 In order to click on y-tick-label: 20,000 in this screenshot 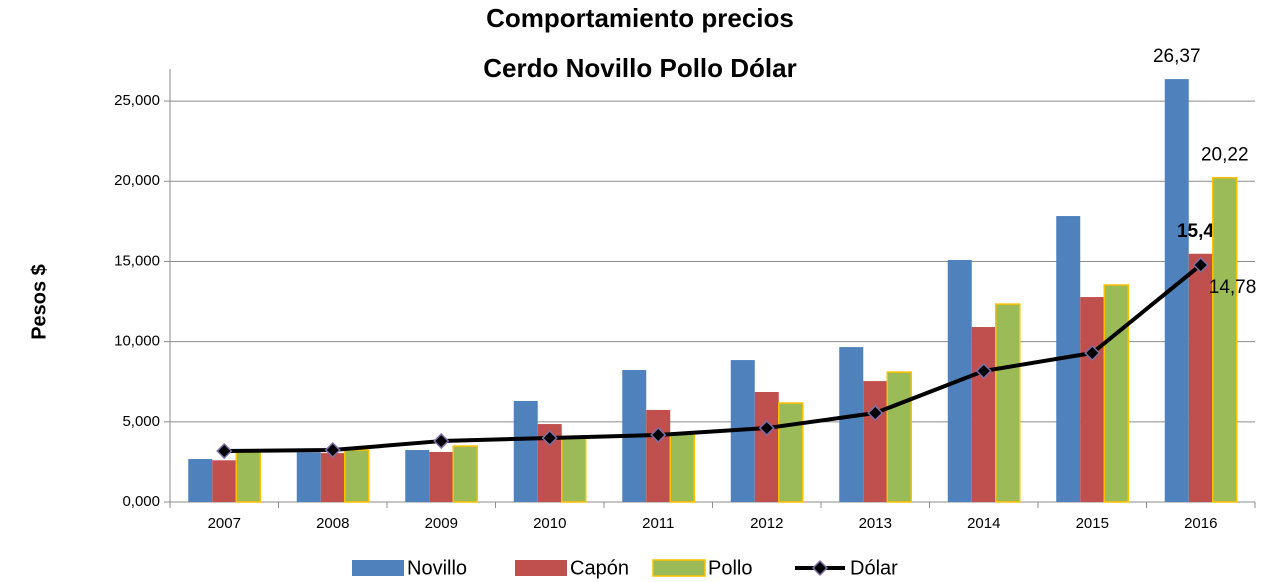, I will do `click(137, 180)`.